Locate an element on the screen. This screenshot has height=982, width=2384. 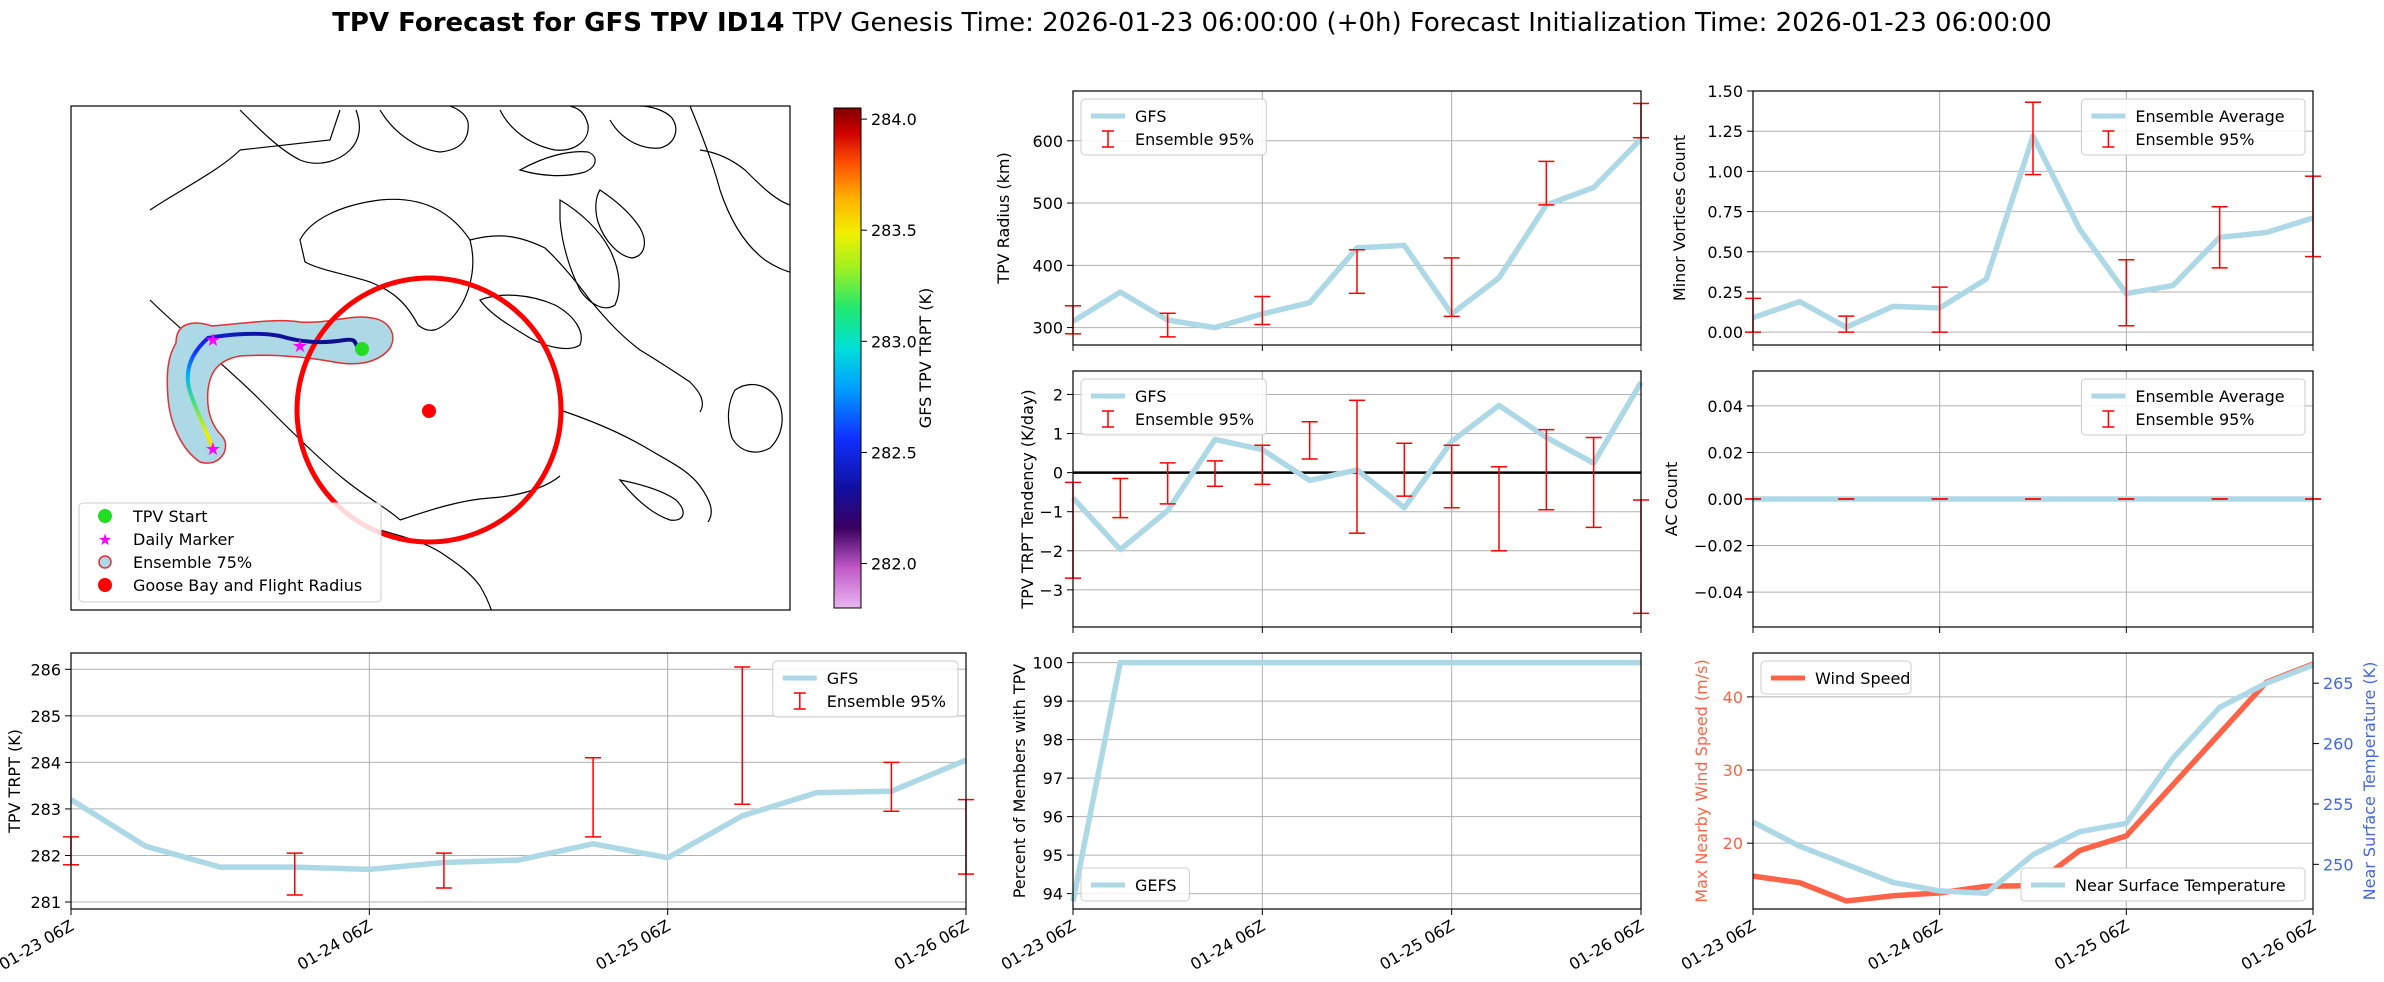
map-legend-label: Daily Marker is located at coordinates (183, 539).